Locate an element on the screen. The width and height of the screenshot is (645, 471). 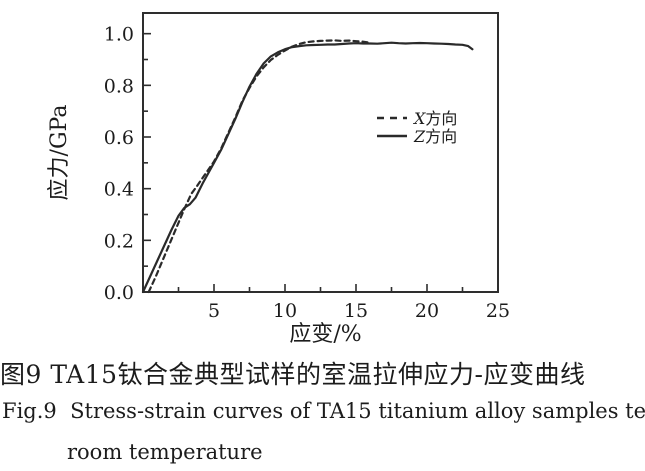
x-tick-label: 5 is located at coordinates (214, 311).